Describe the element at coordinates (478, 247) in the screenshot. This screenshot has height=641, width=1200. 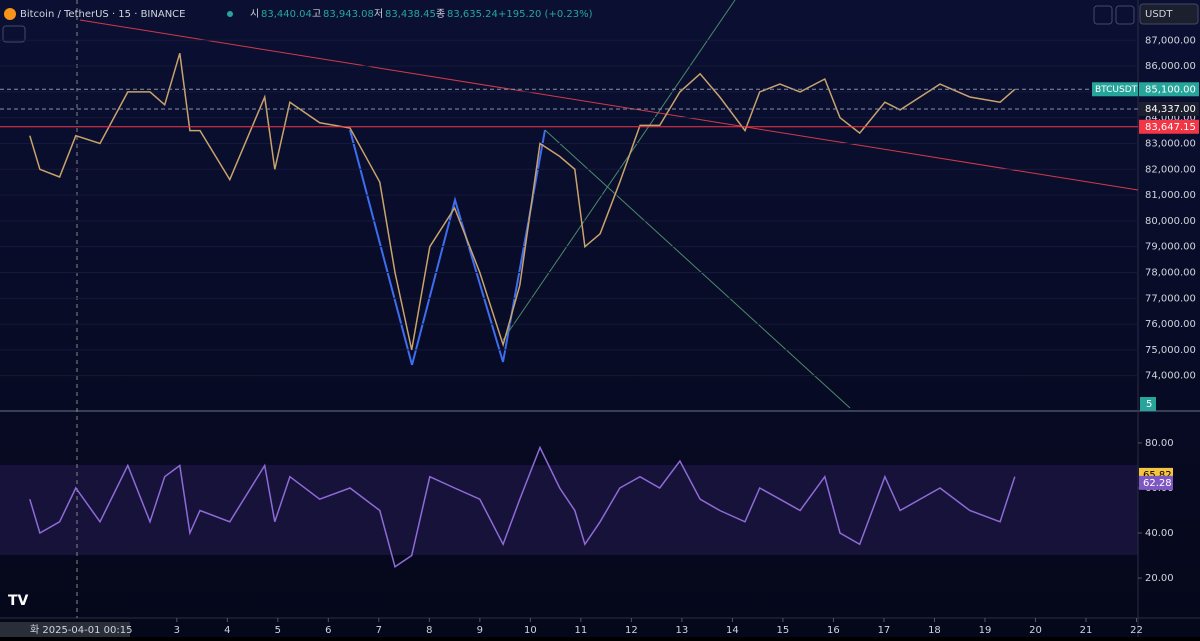
I see `w-pattern` at that location.